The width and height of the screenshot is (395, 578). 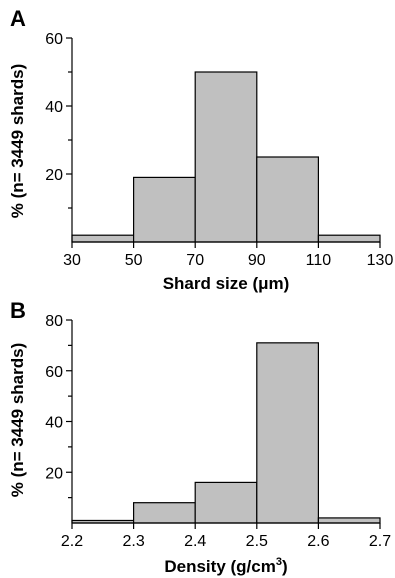 I want to click on panel-b-x-tick-label: 2.5, so click(x=257, y=541).